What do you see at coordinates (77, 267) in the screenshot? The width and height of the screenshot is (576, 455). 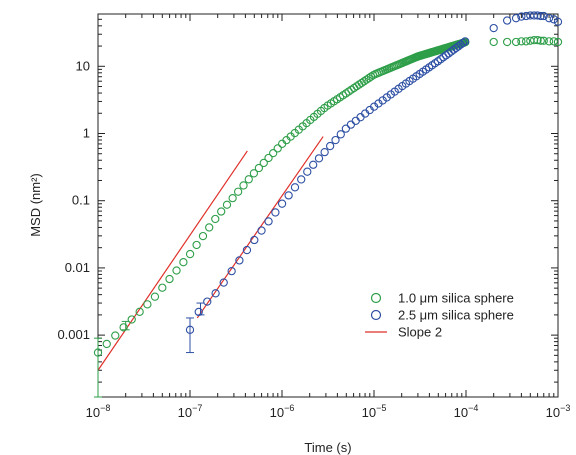 I see `y-tick-label: 0.01` at bounding box center [77, 267].